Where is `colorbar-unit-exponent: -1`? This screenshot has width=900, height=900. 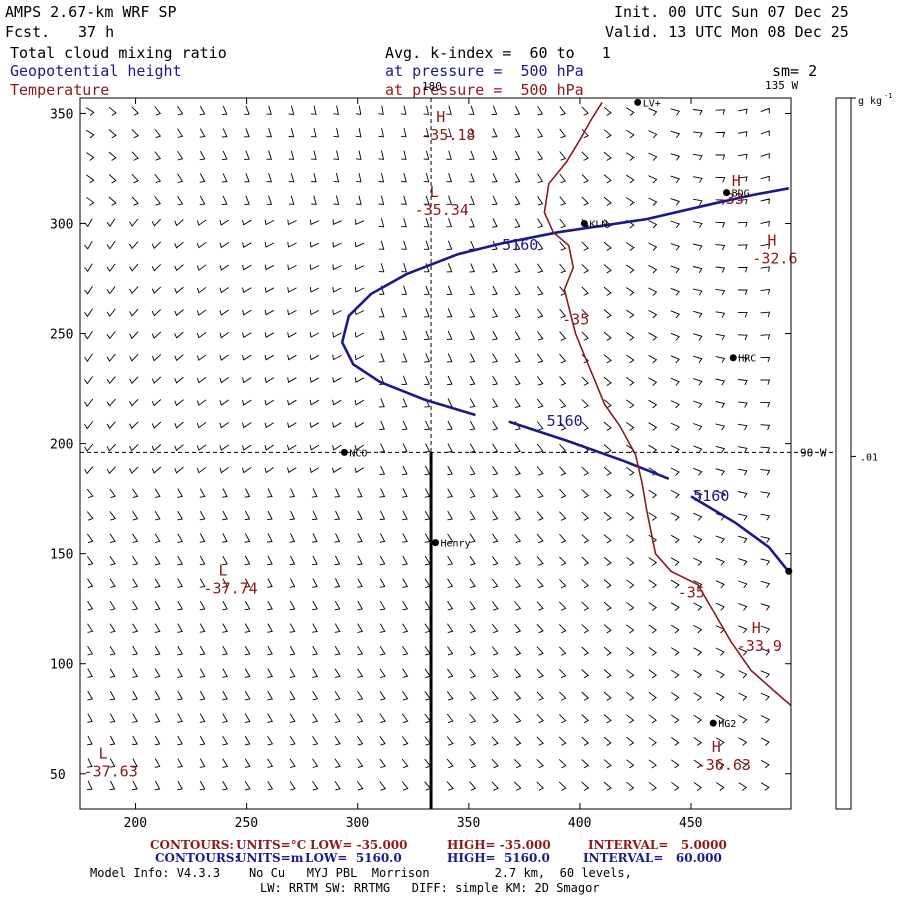
colorbar-unit-exponent: -1 is located at coordinates (888, 96).